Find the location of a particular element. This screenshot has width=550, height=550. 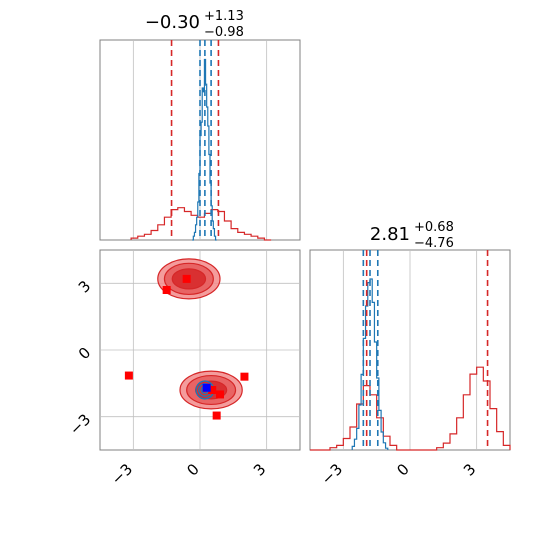

y-tick-label: 0 is located at coordinates (84, 353).